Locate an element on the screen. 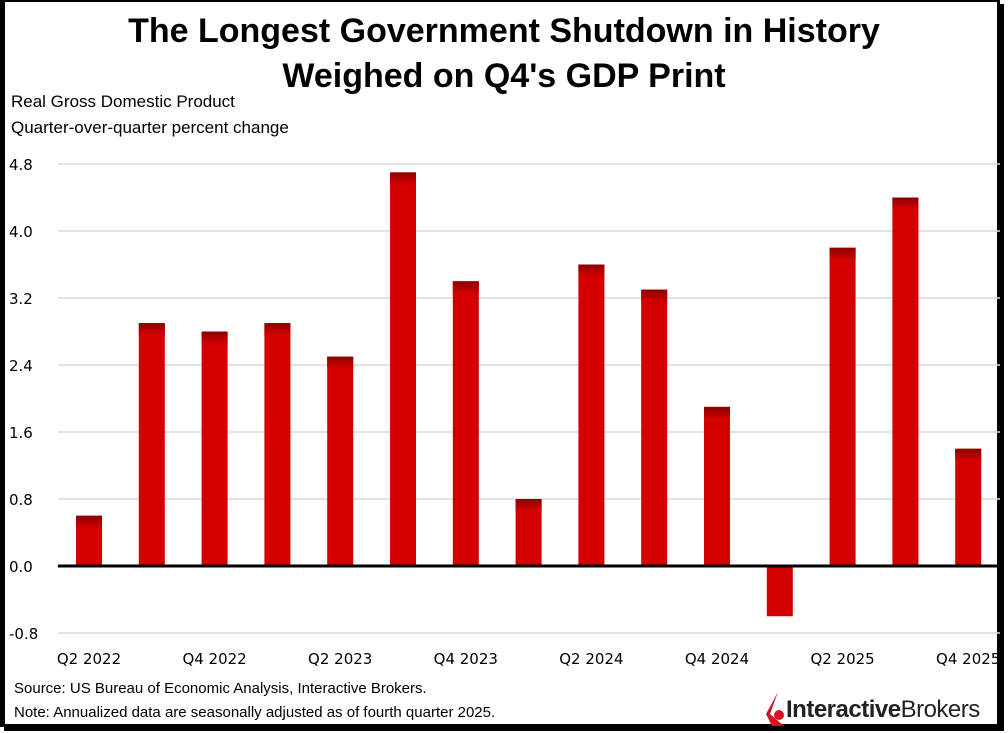 This screenshot has width=1008, height=733. interactive-brokers-logo: InteractiveBrokers is located at coordinates (872, 710).